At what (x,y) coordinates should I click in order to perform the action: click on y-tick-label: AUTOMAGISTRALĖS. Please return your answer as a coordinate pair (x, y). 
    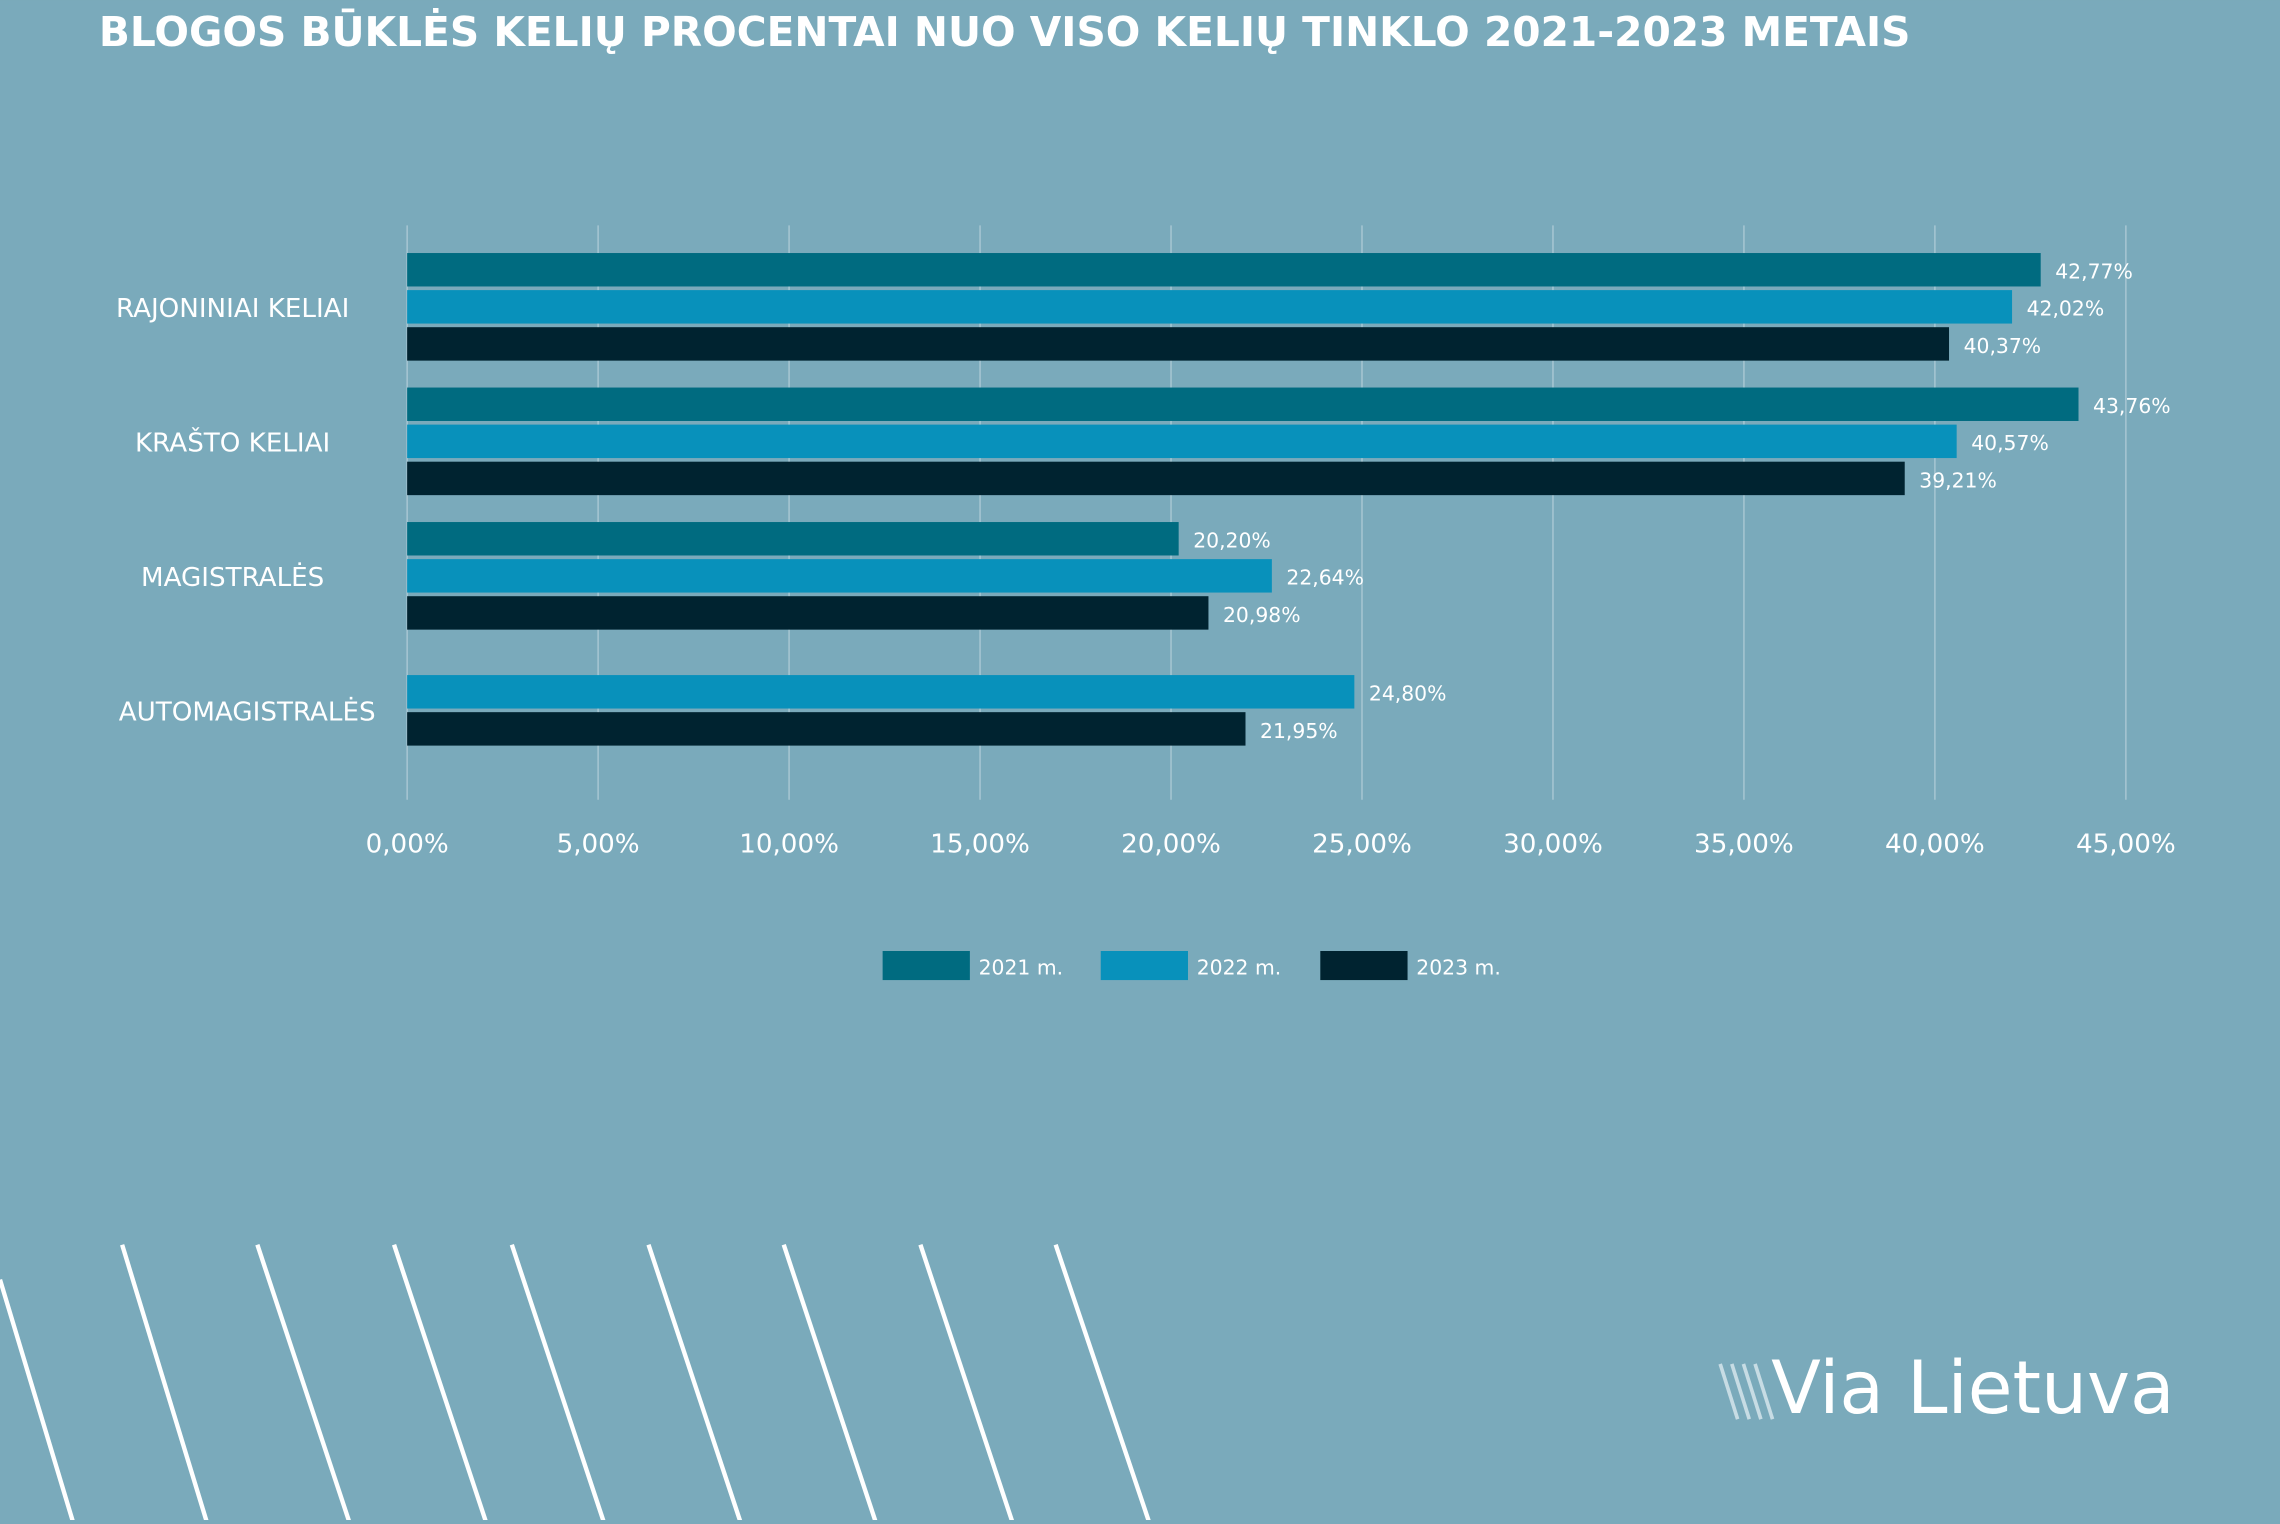
    Looking at the image, I should click on (247, 712).